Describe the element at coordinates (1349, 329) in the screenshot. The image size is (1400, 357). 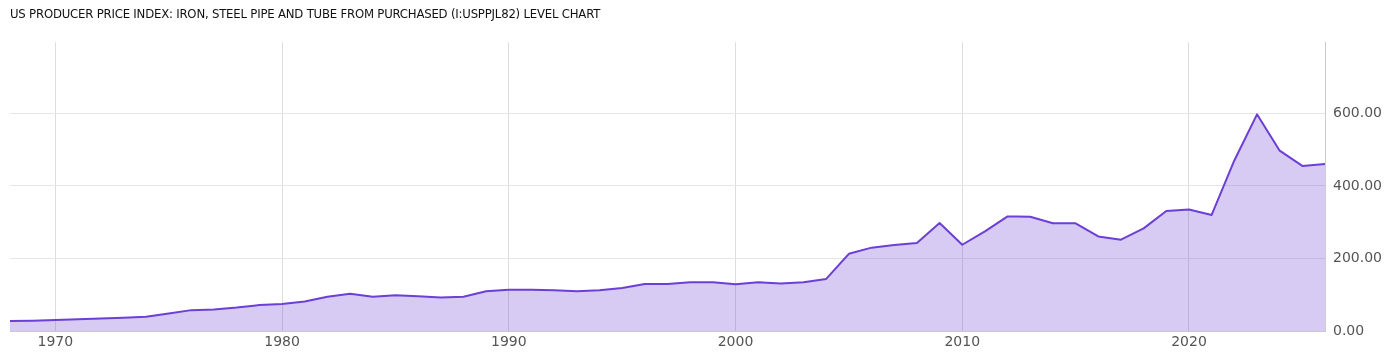
I see `y-tick-label: 0.00` at that location.